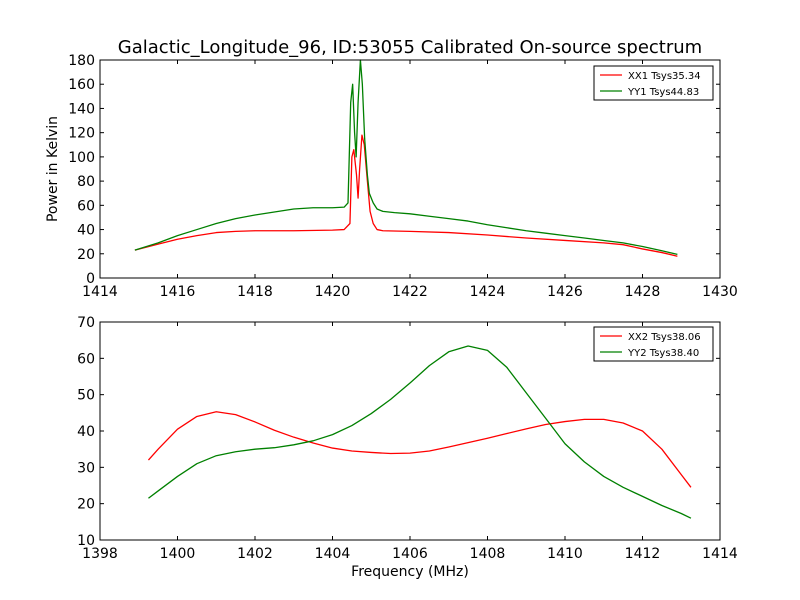 This screenshot has height=600, width=800. What do you see at coordinates (565, 292) in the screenshot?
I see `x-tick-label: 1426` at bounding box center [565, 292].